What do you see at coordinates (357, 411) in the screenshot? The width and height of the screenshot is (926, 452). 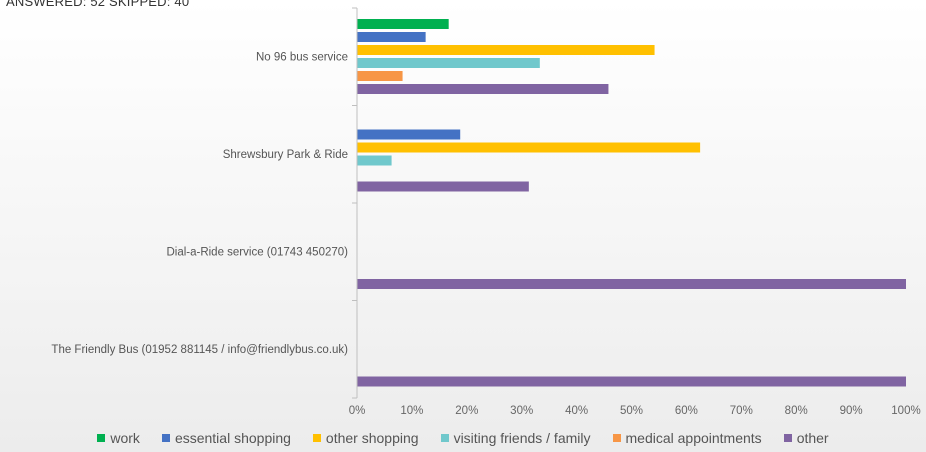 I see `x-tick-label: 0%` at bounding box center [357, 411].